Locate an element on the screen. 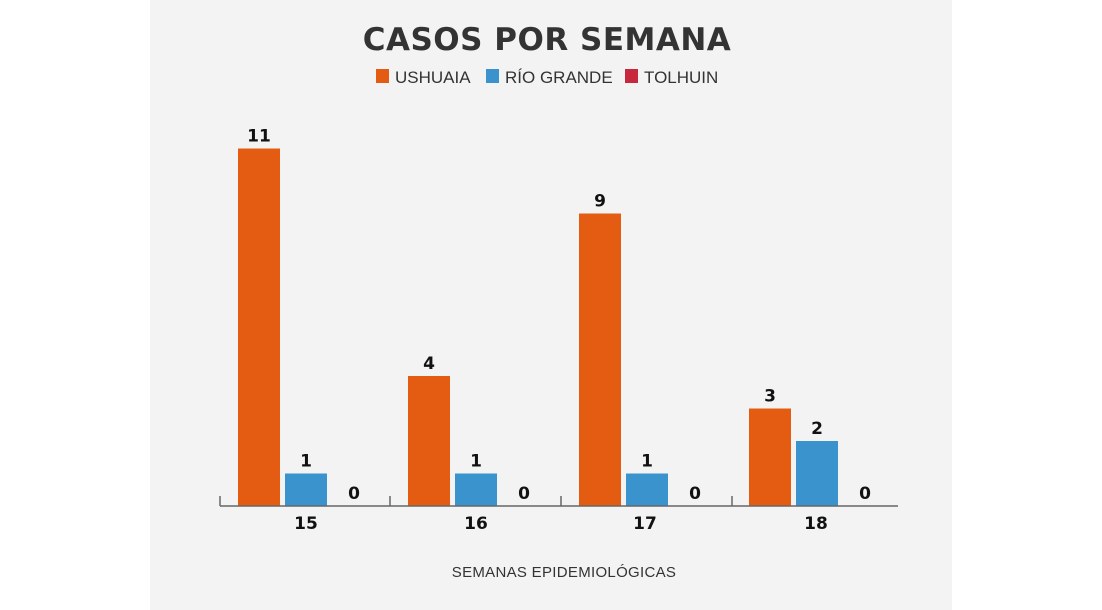  legend-label: USHUAIA is located at coordinates (433, 77).